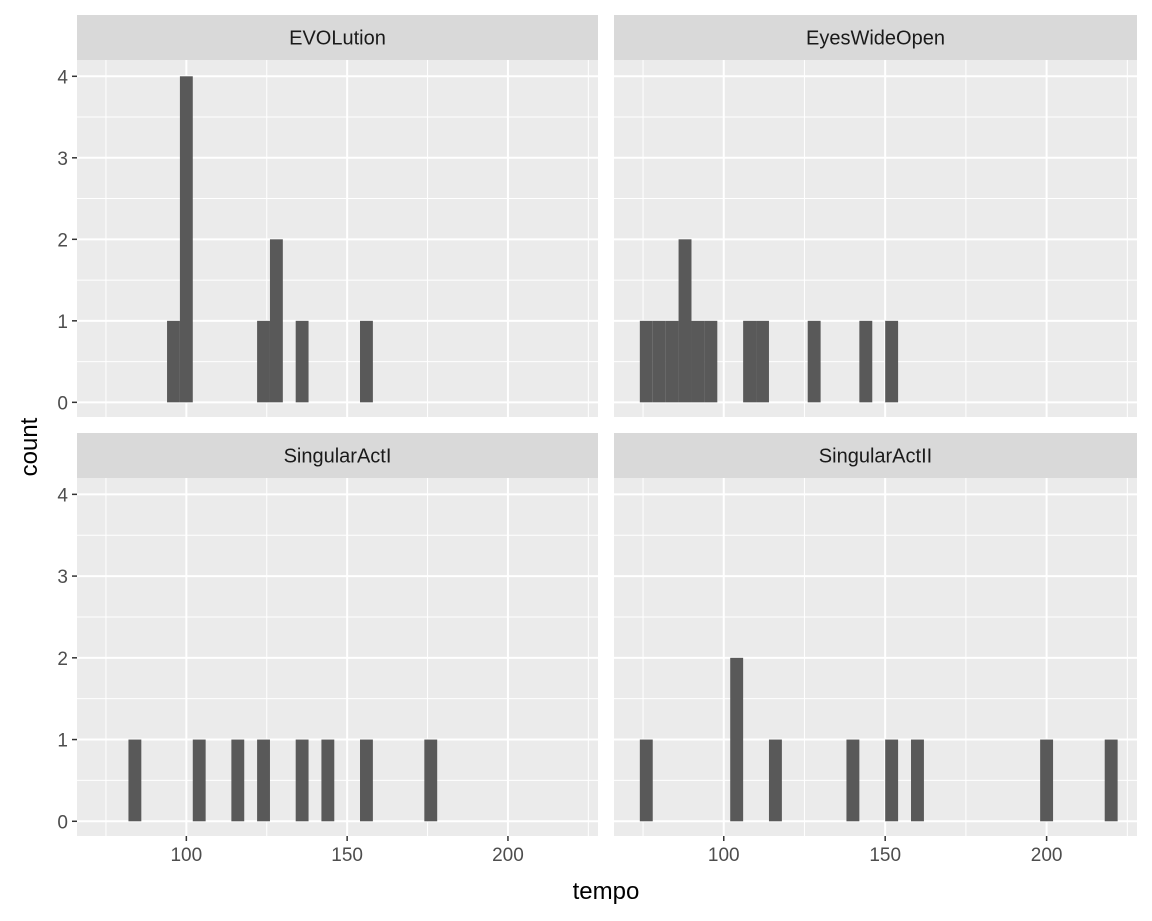 Image resolution: width=1152 pixels, height=921 pixels. I want to click on x-axis-title: tempo, so click(606, 891).